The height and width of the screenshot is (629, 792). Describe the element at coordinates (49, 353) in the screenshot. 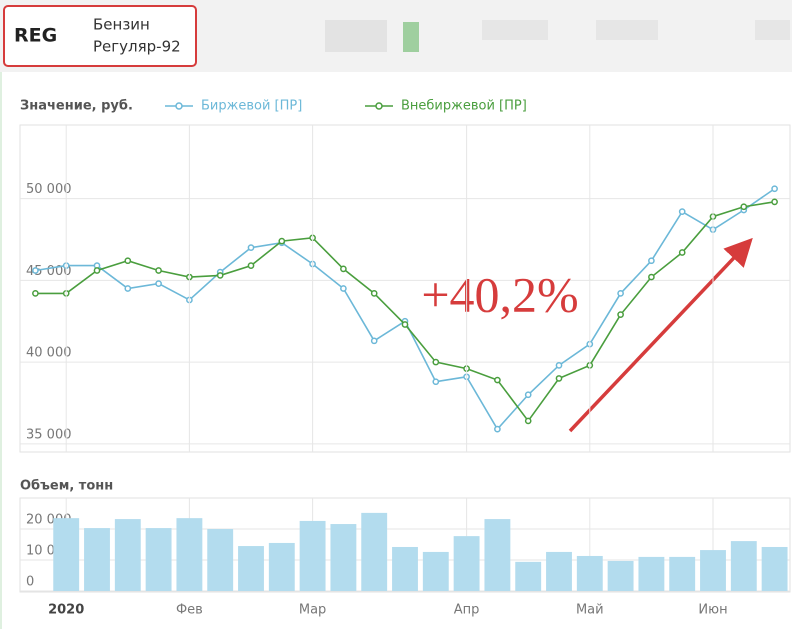

I see `y-tick-label: 40 000` at that location.